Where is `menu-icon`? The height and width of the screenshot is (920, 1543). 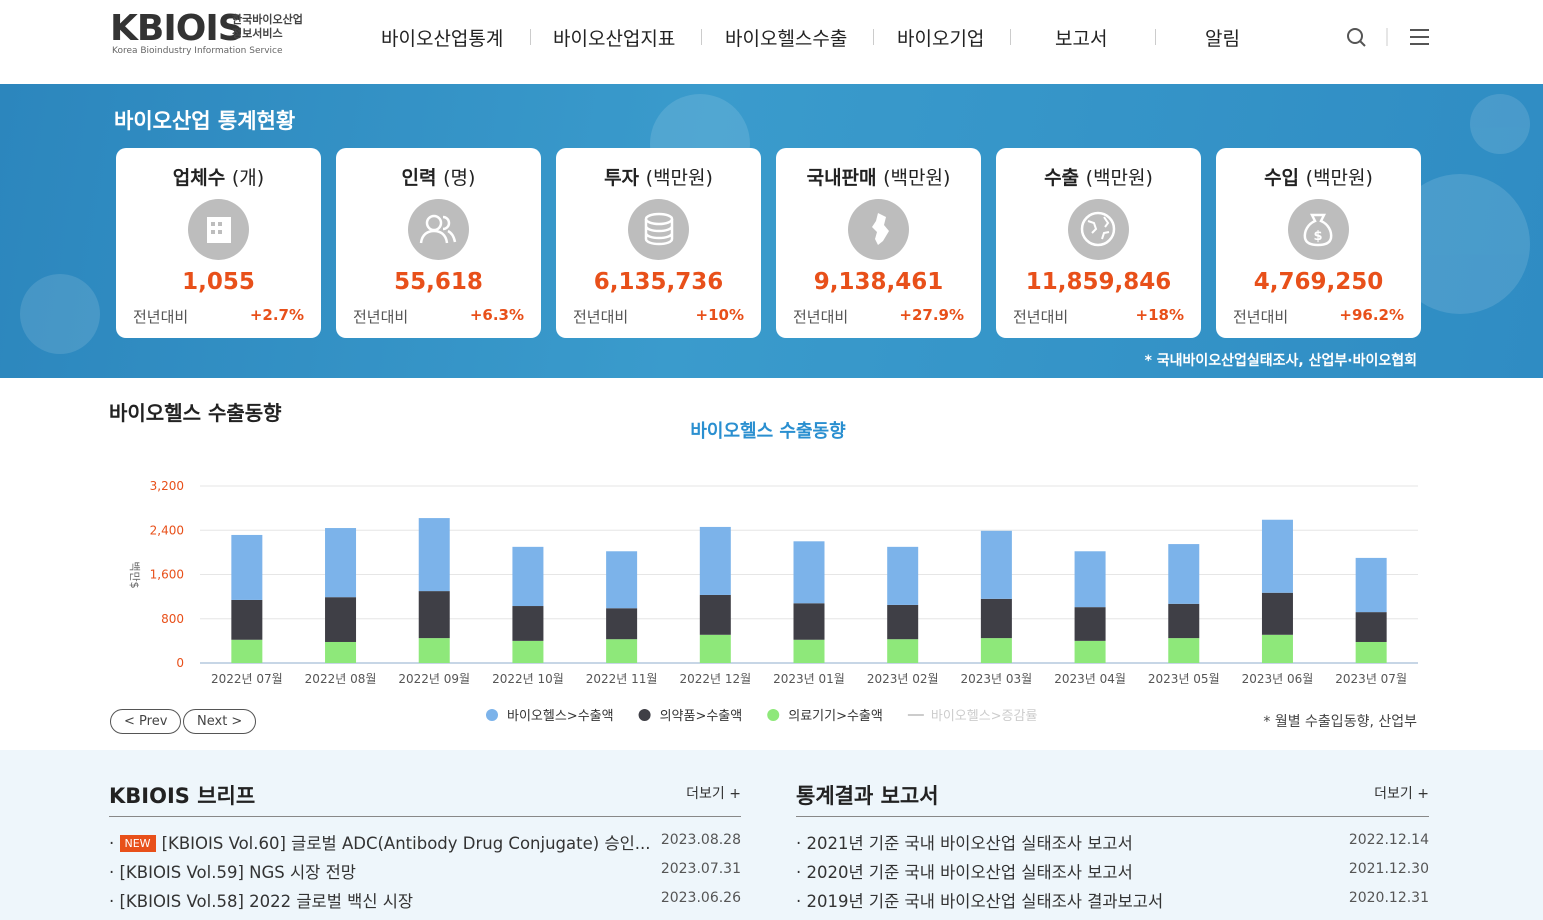 menu-icon is located at coordinates (1419, 37).